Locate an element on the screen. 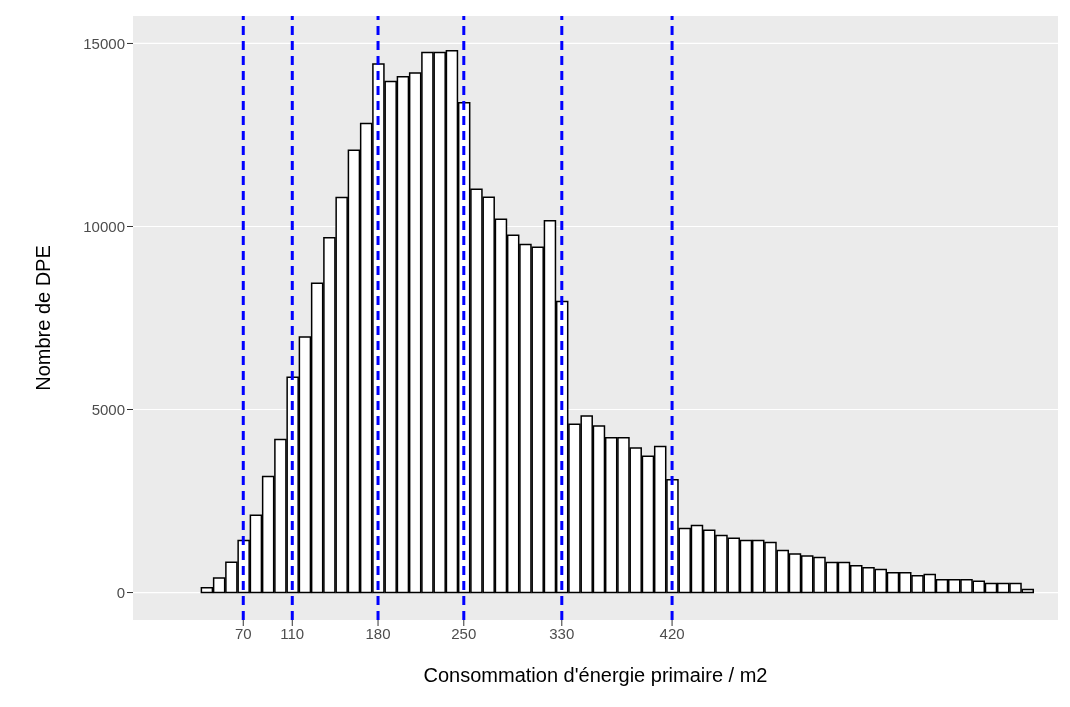 The width and height of the screenshot is (1070, 707). x-tick-label: 420 is located at coordinates (672, 633).